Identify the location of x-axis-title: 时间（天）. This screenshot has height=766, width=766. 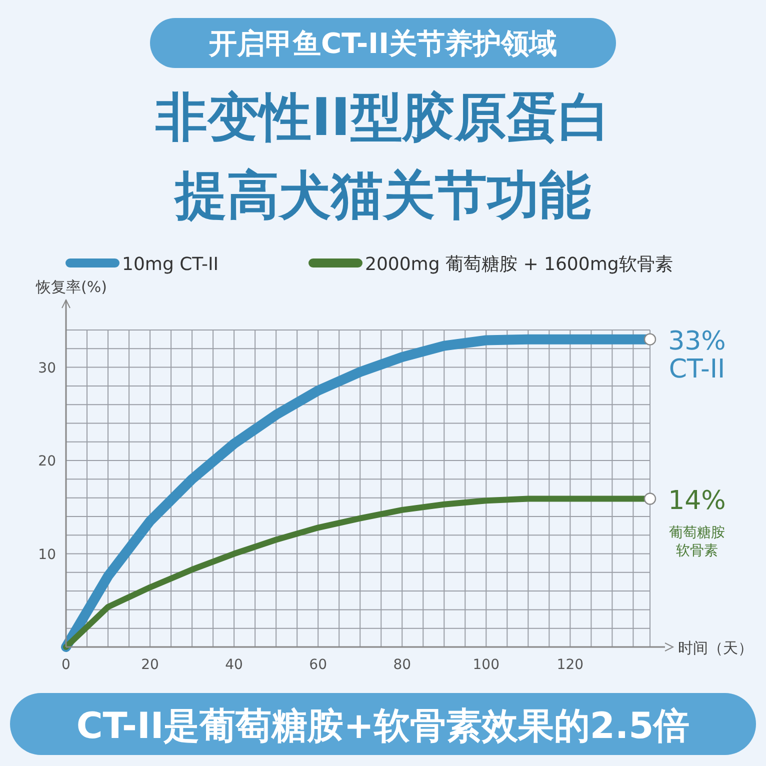
(715, 648).